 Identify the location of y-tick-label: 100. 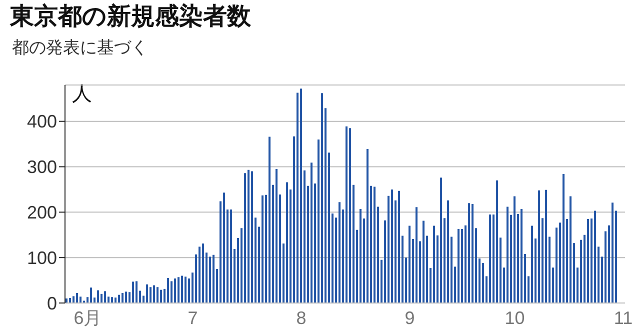
(41, 258).